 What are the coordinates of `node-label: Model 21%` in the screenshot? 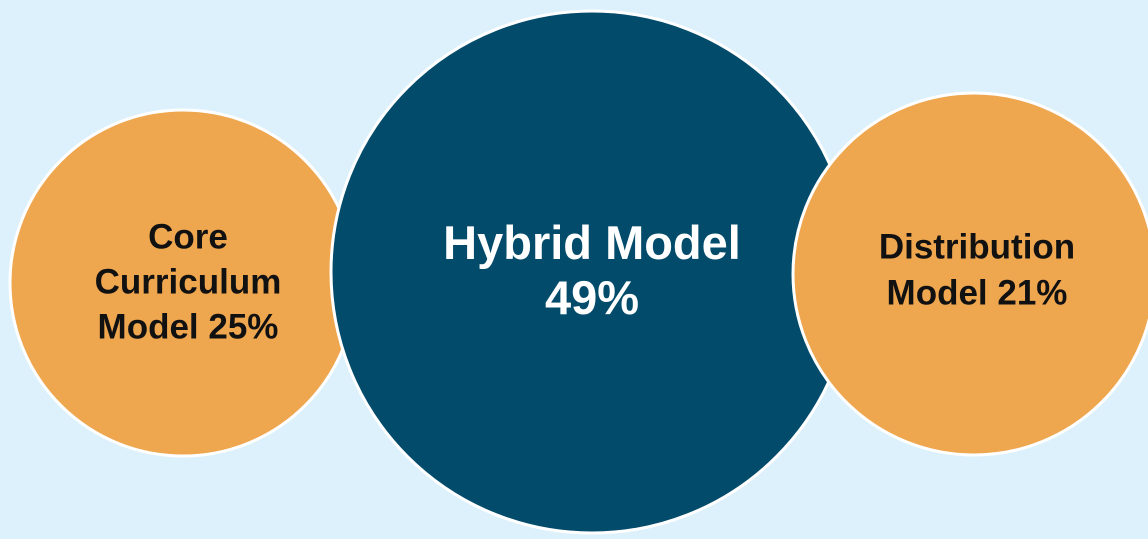 It's located at (977, 292).